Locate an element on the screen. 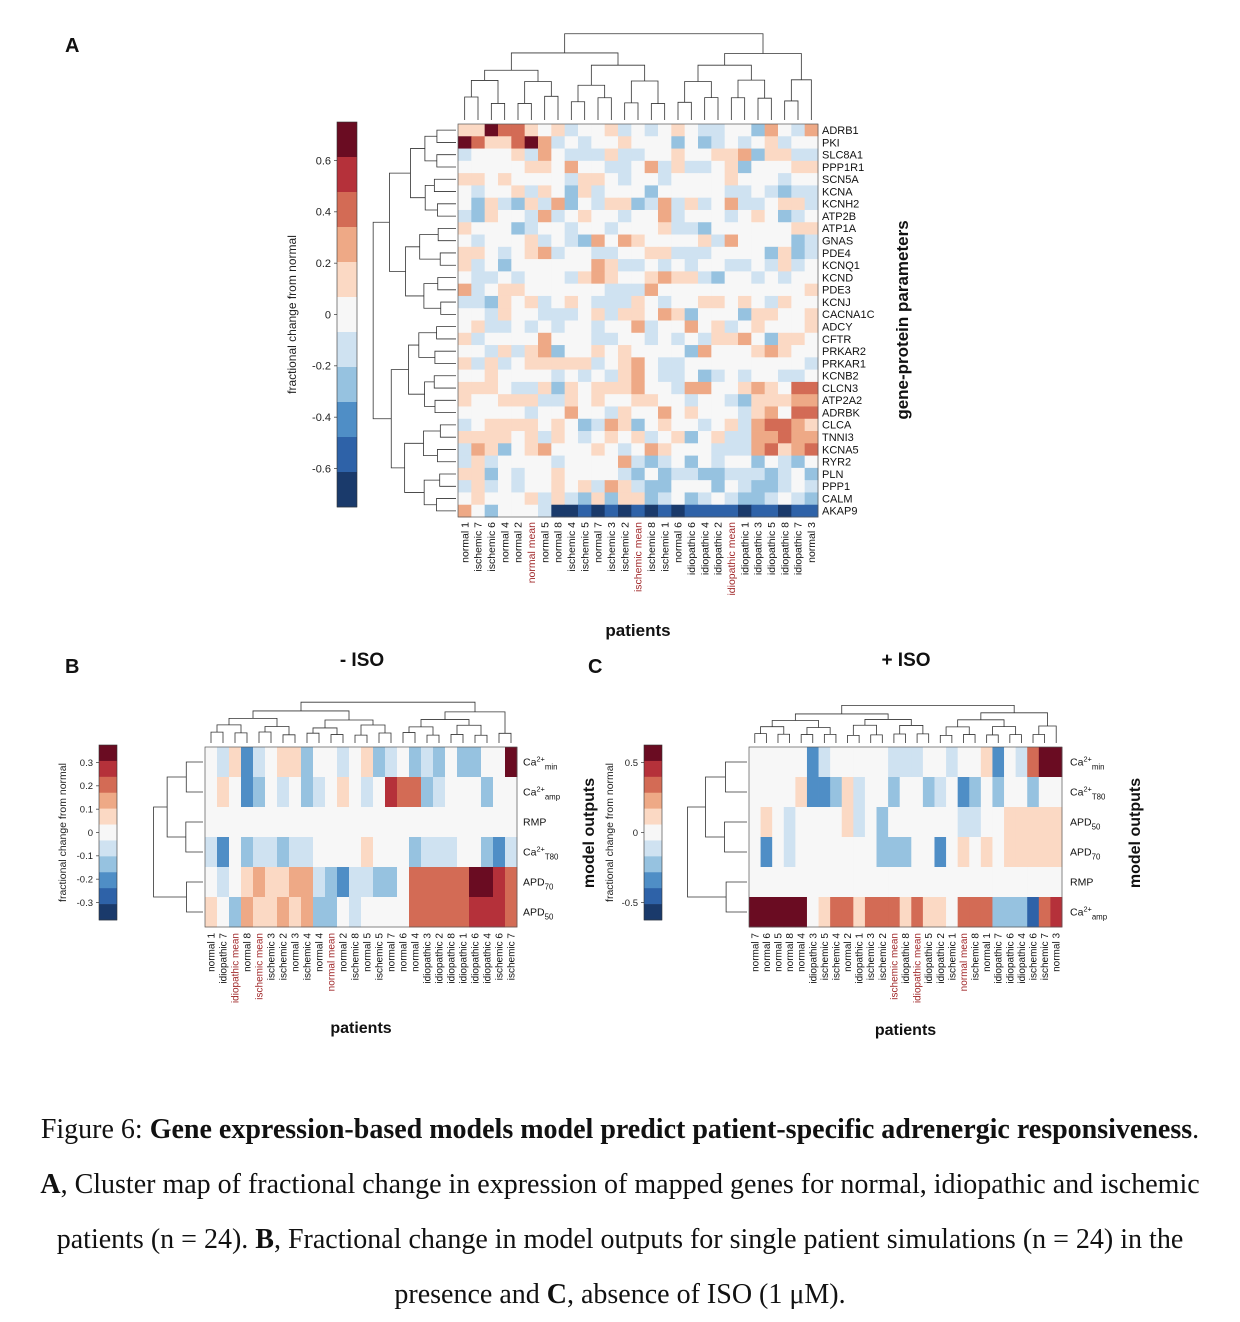 The height and width of the screenshot is (1322, 1240). panel-a-column-label: ischemic 3 is located at coordinates (612, 547).